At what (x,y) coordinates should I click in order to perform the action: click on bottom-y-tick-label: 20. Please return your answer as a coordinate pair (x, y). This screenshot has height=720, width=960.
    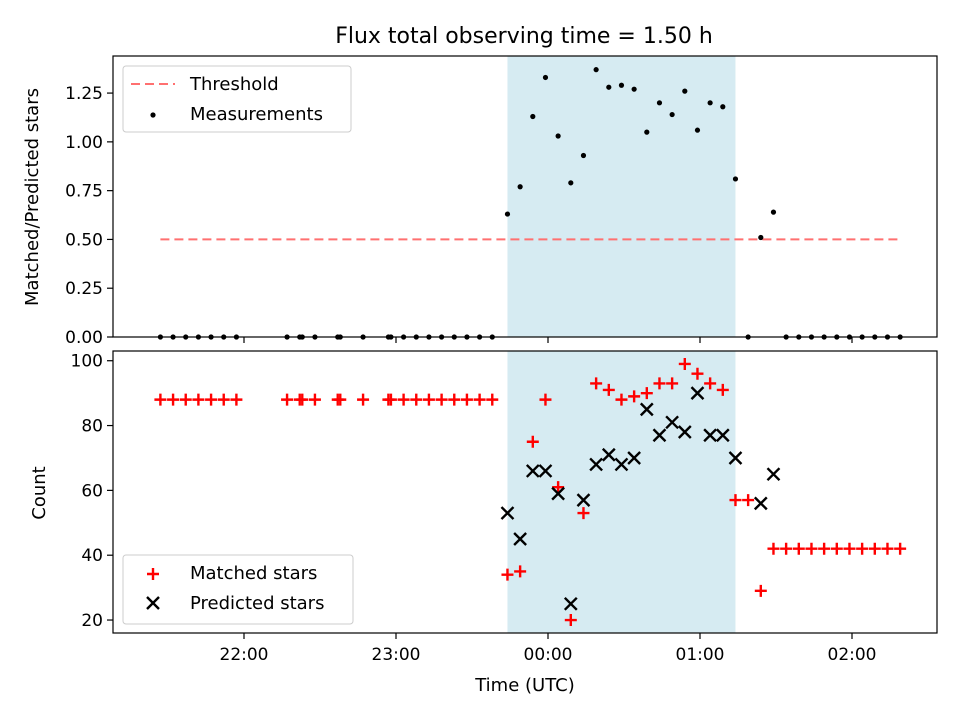
    Looking at the image, I should click on (92, 621).